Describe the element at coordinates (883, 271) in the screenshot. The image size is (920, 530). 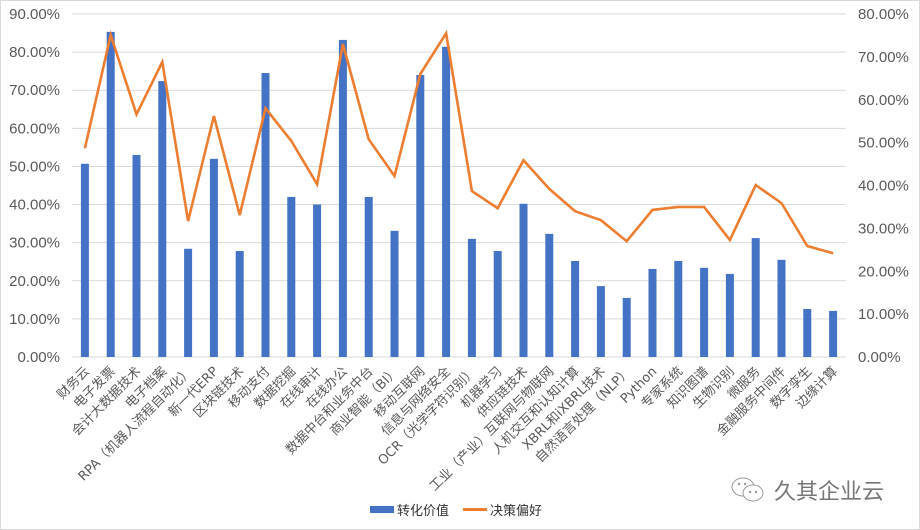
I see `right-axis-tick: 20.00%` at that location.